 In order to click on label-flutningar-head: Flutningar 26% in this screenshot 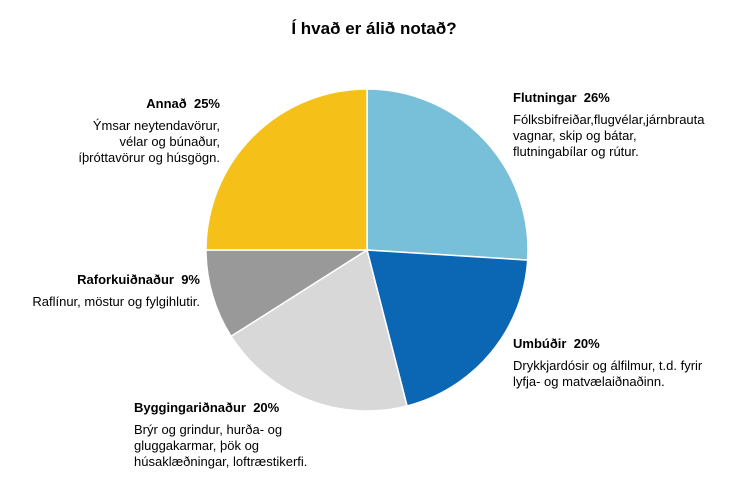, I will do `click(609, 98)`.